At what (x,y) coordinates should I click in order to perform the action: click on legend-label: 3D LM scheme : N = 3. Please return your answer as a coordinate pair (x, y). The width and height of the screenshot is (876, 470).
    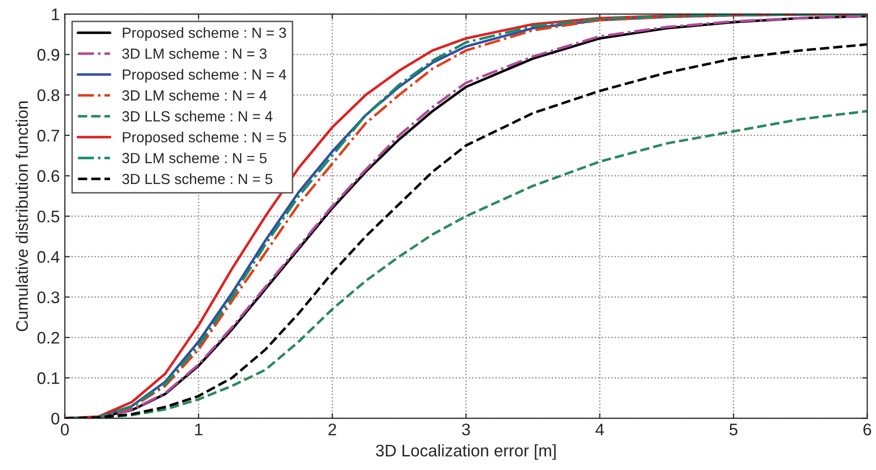
    Looking at the image, I should click on (194, 53).